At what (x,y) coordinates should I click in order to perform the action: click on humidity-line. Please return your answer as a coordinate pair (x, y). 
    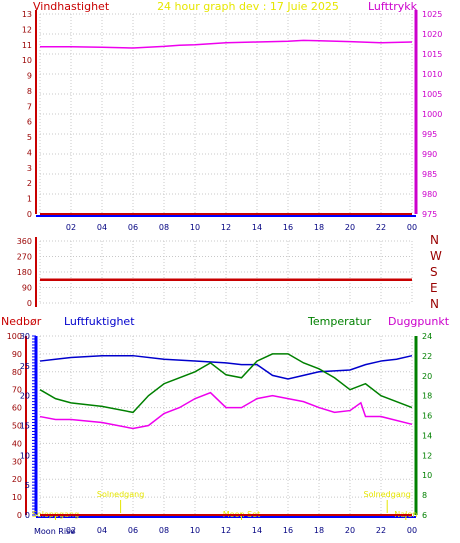
    Looking at the image, I should click on (226, 367).